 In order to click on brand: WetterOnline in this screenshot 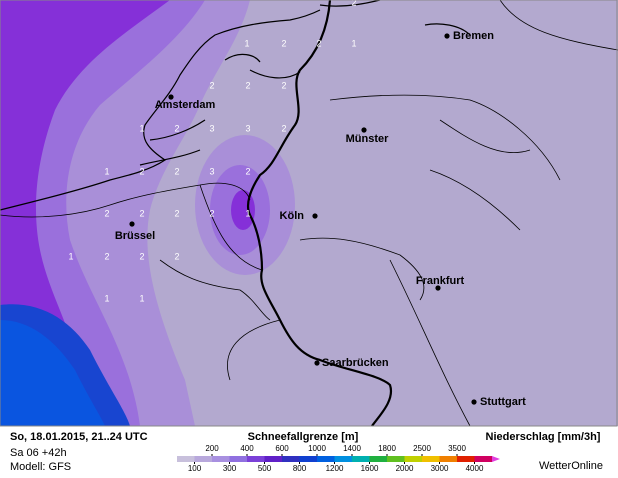, I will do `click(571, 466)`.